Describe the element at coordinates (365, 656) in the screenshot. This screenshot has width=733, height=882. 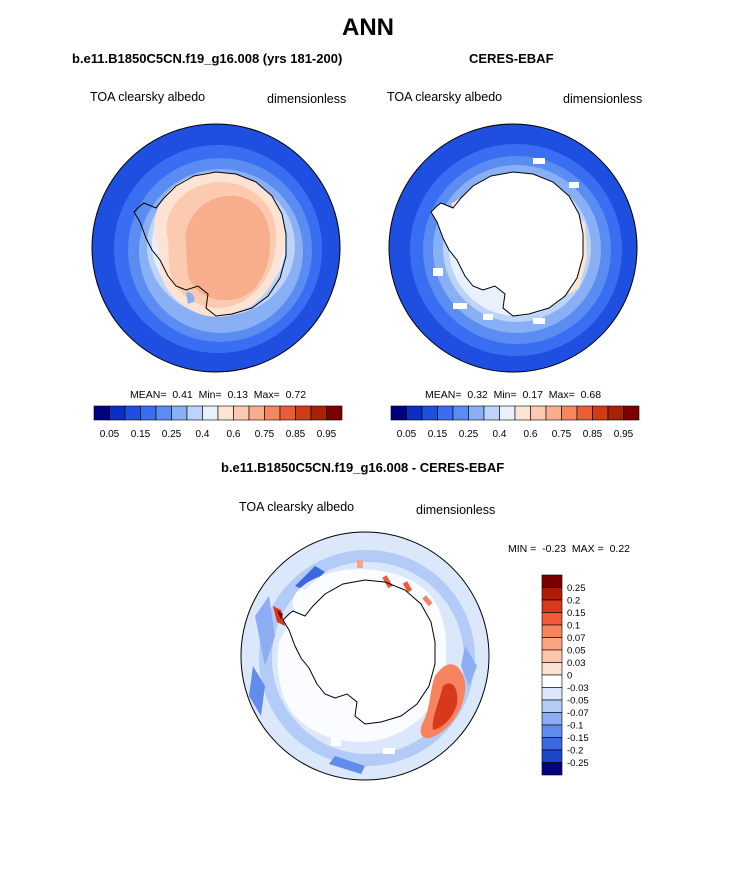
I see `map-difference` at that location.